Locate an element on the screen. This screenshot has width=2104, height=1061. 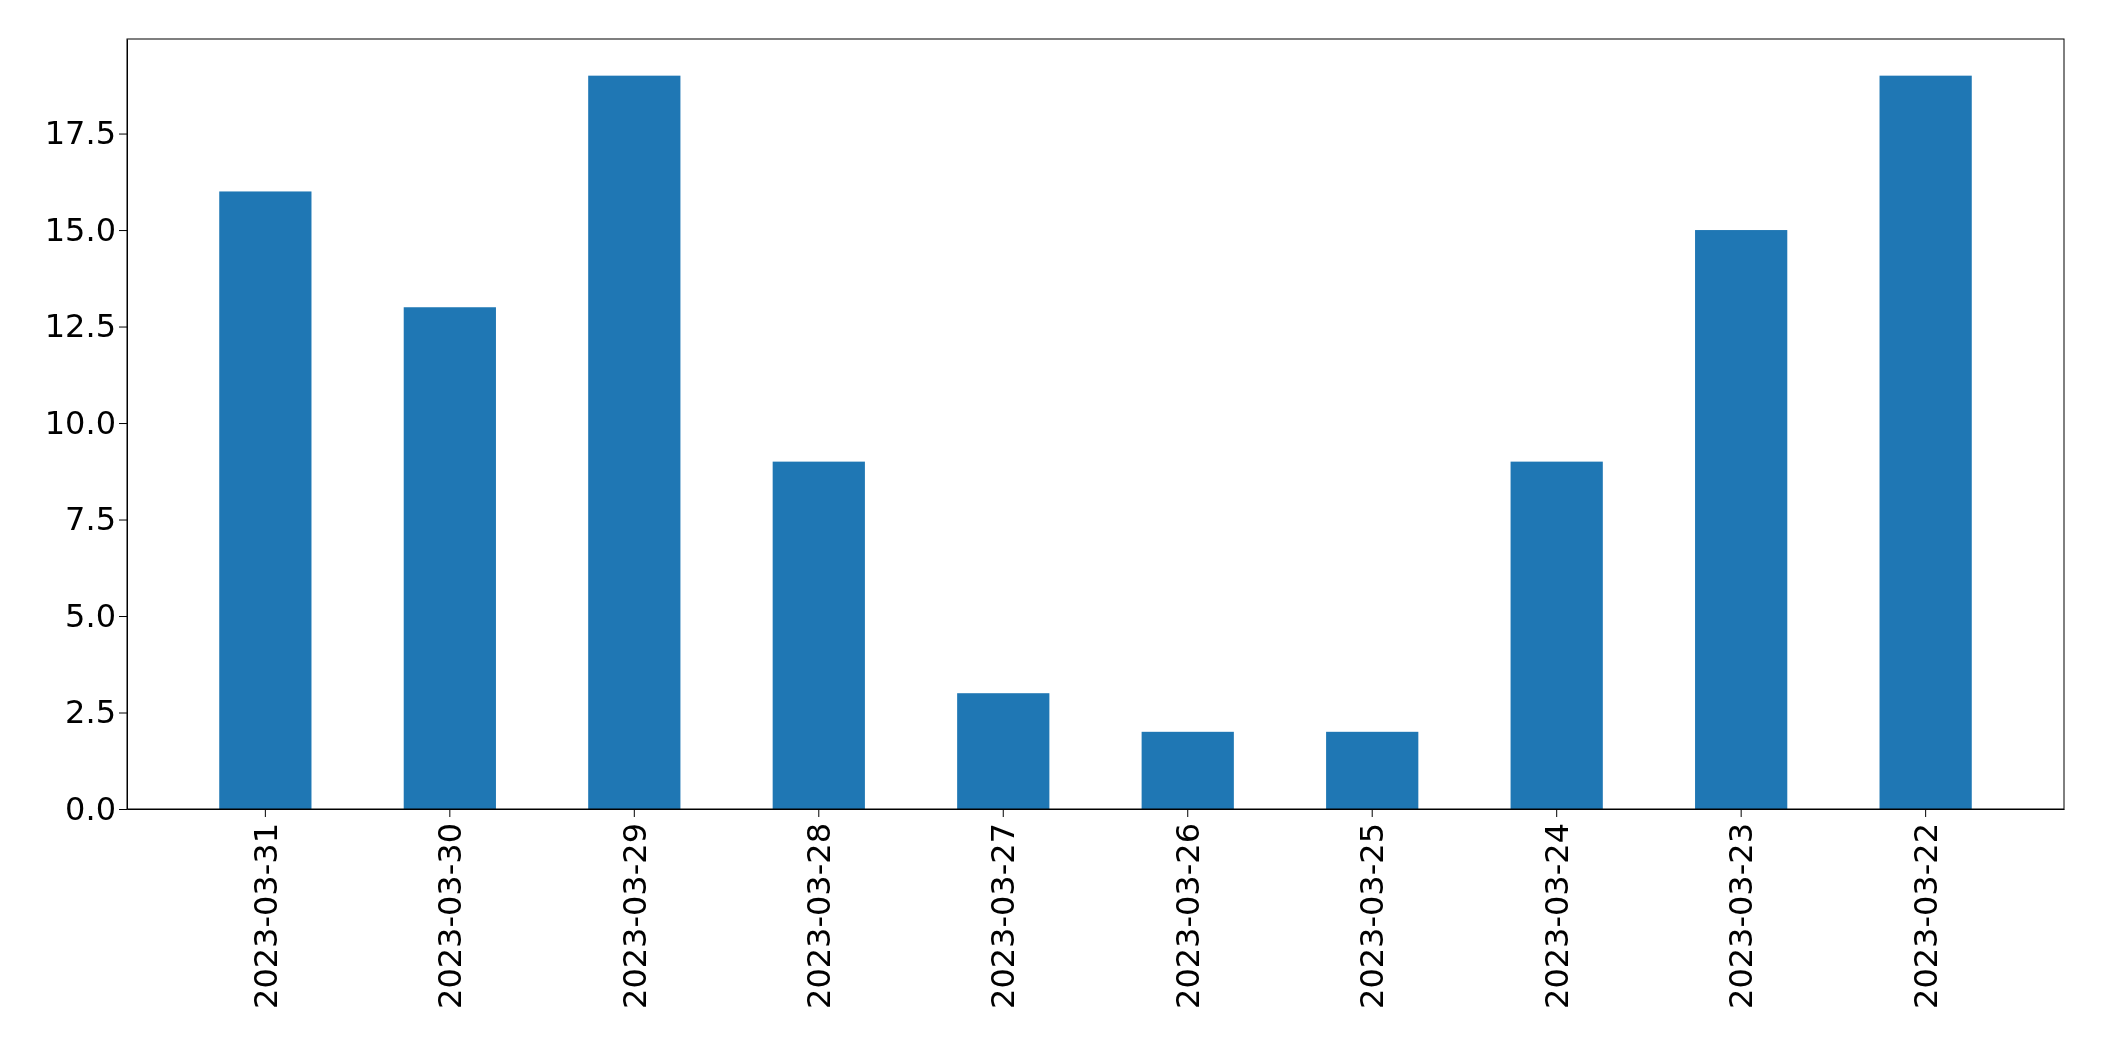
y-tick-label: 7.5 is located at coordinates (90, 519).